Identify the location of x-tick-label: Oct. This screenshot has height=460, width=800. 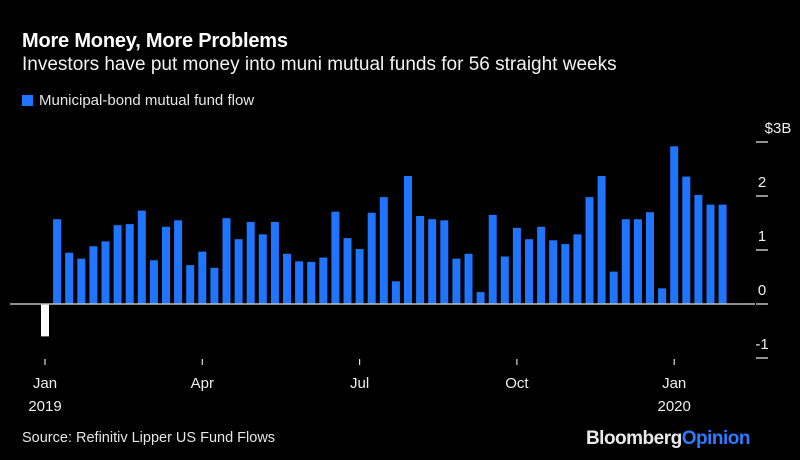
(517, 383).